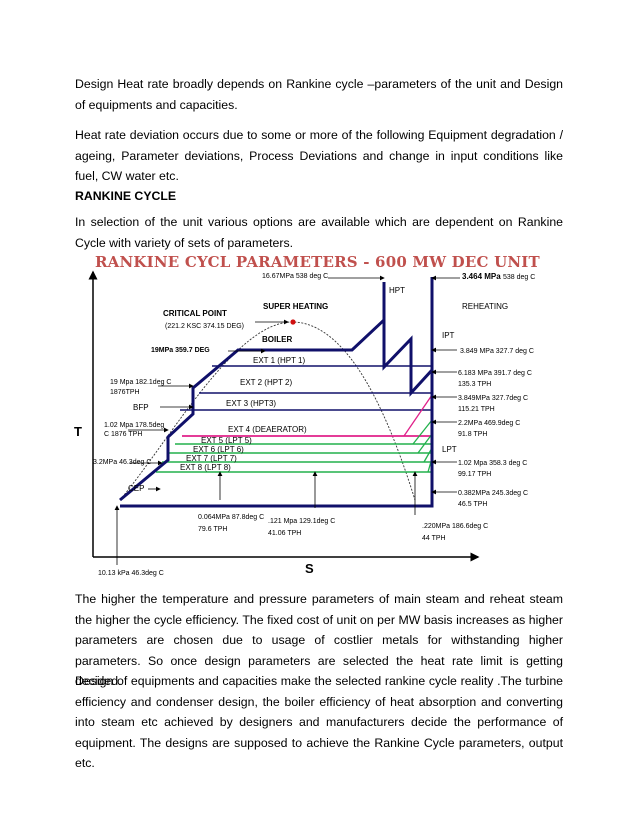  What do you see at coordinates (251, 403) in the screenshot?
I see `label-ext3: EXT 3 (HPT3)` at bounding box center [251, 403].